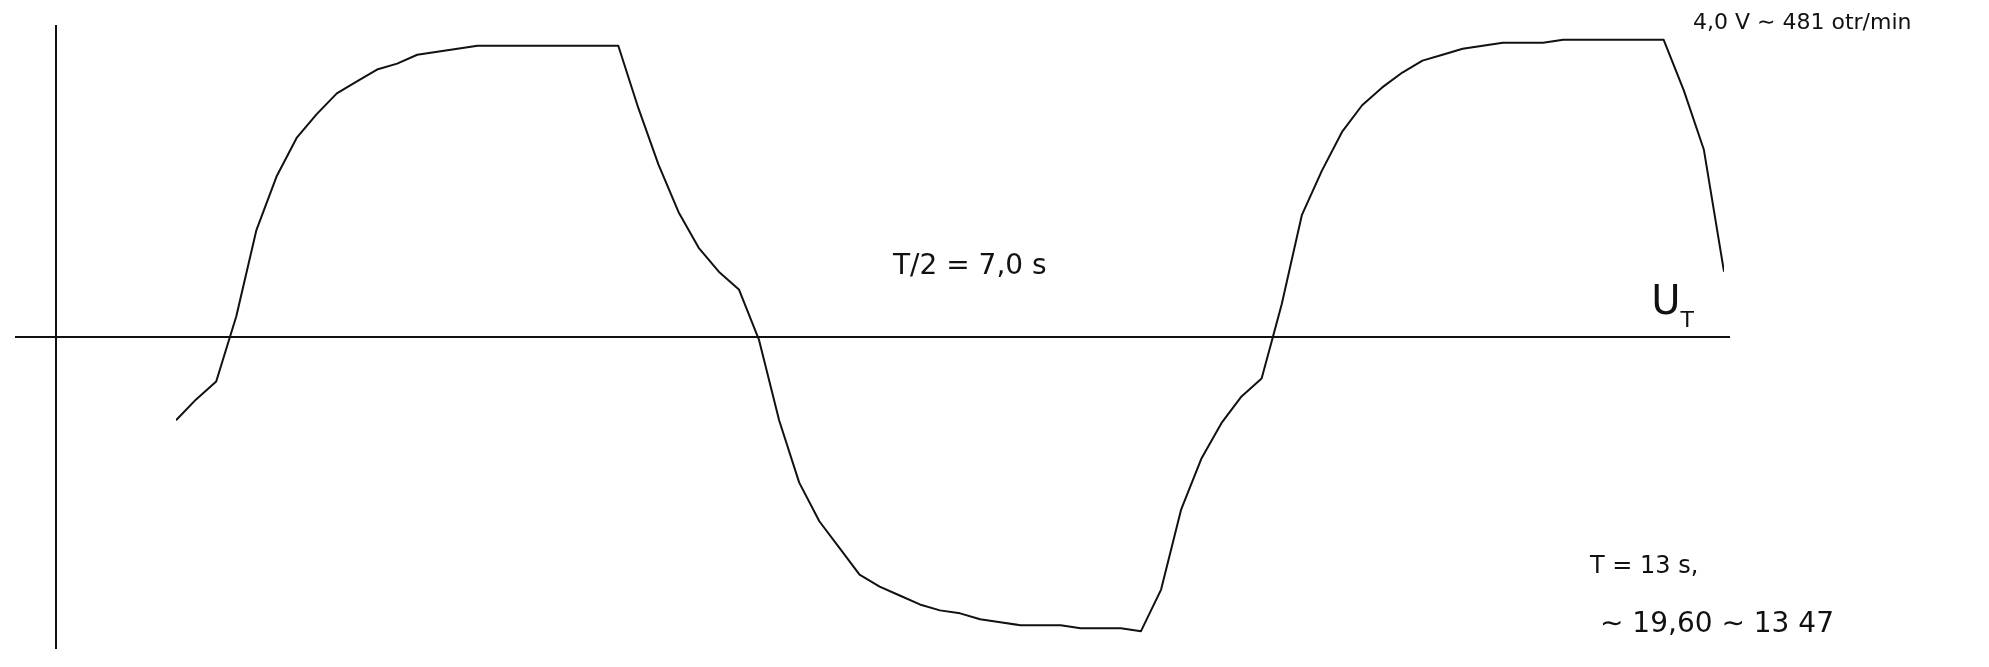 The height and width of the screenshot is (667, 1989). Describe the element at coordinates (1717, 622) in the screenshot. I see `annotation: ∼ 19,60 ∼ 13 47` at that location.